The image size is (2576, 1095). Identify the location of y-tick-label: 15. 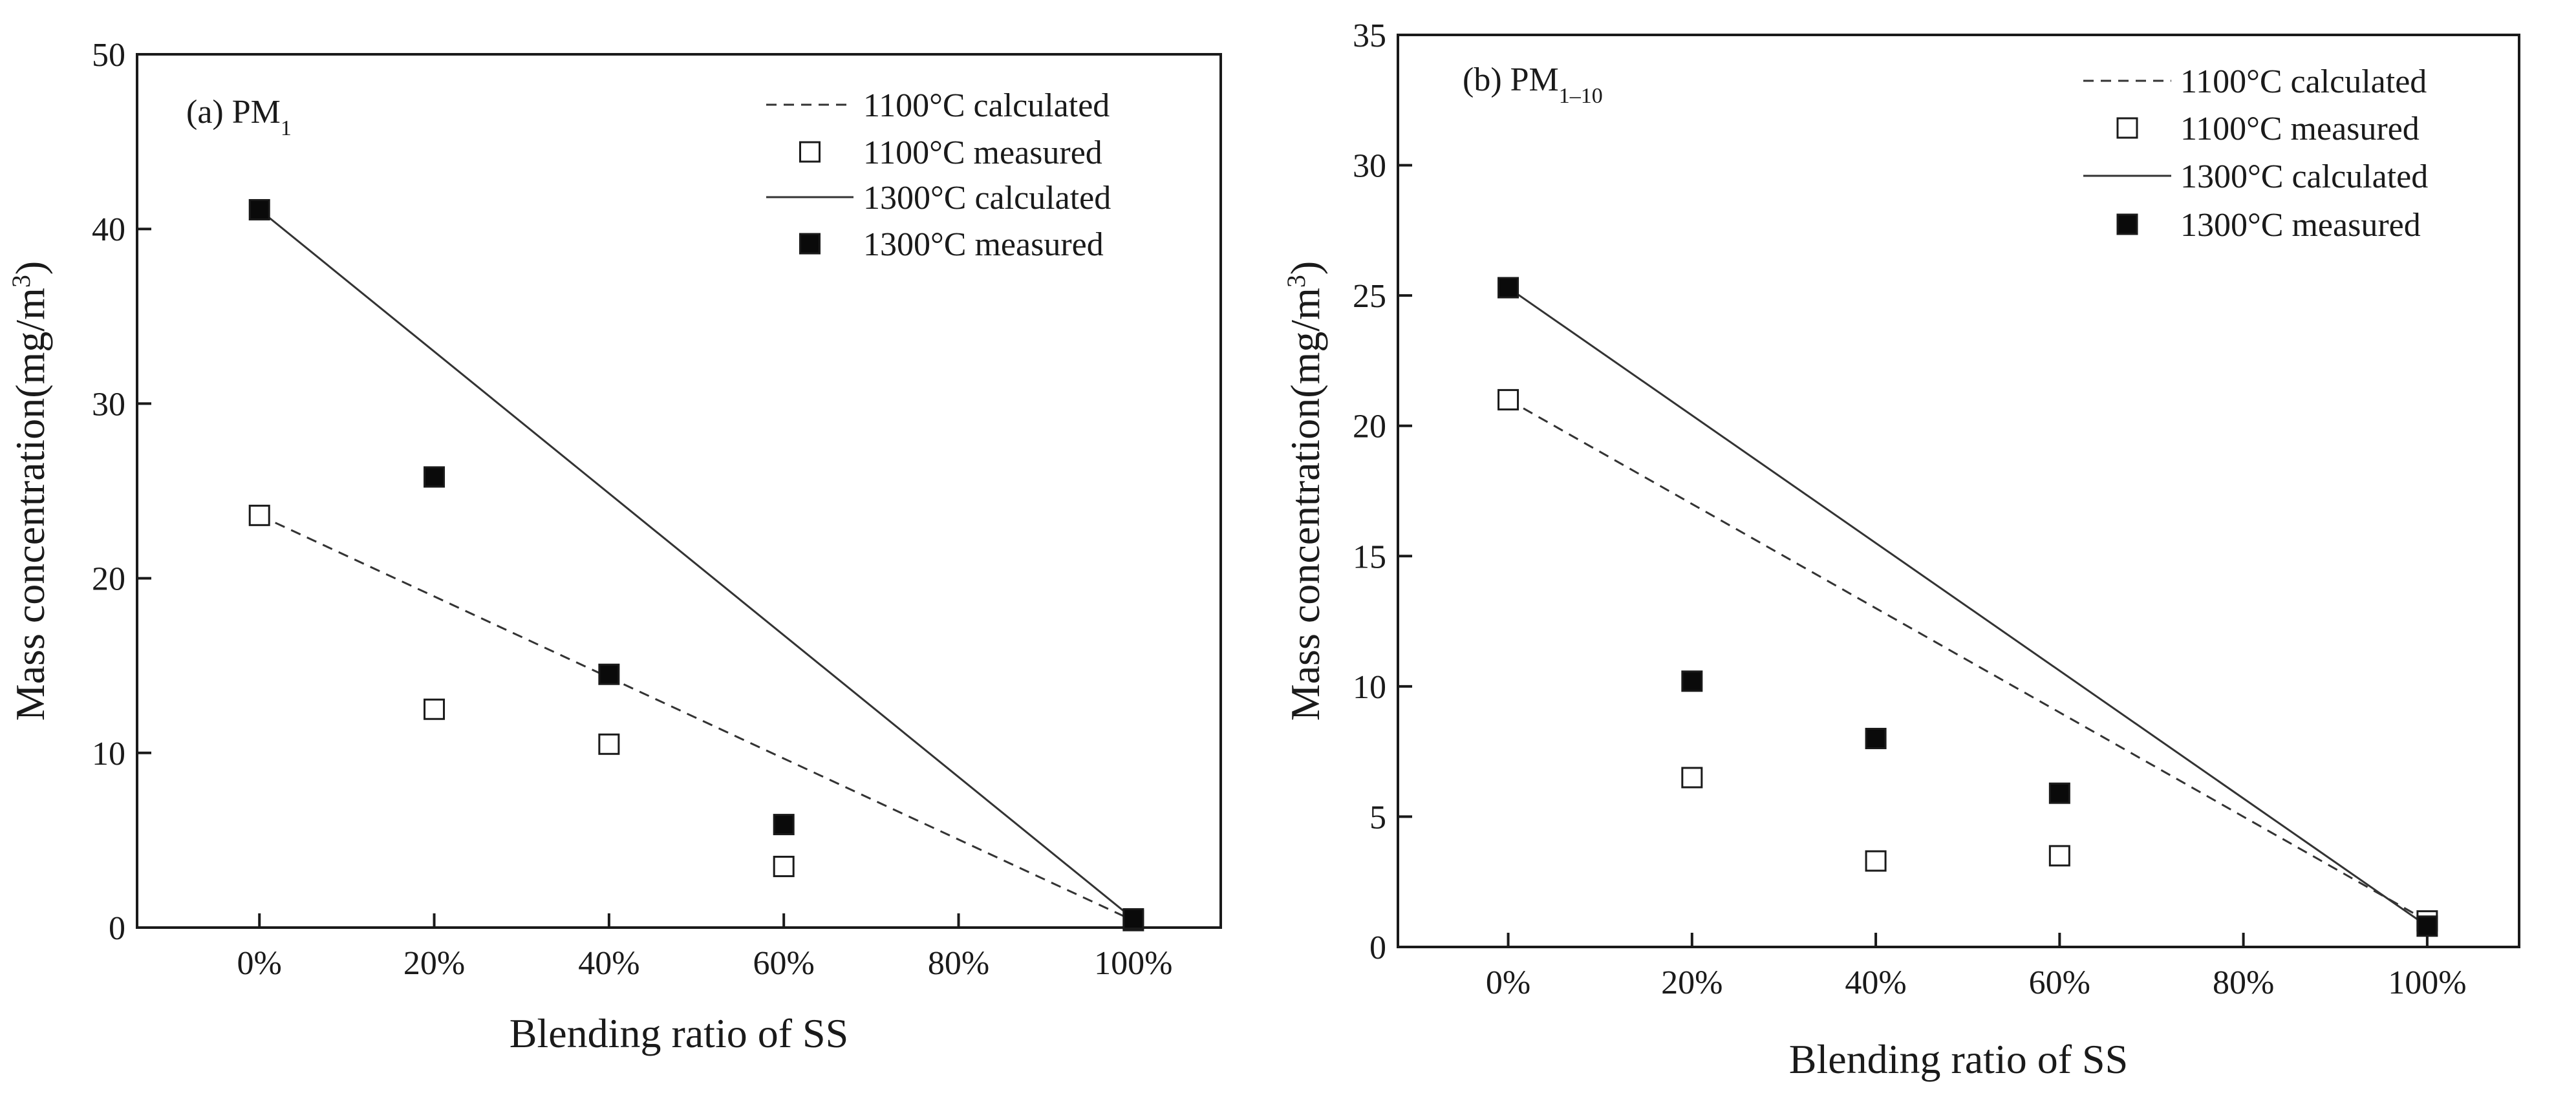
(1370, 556).